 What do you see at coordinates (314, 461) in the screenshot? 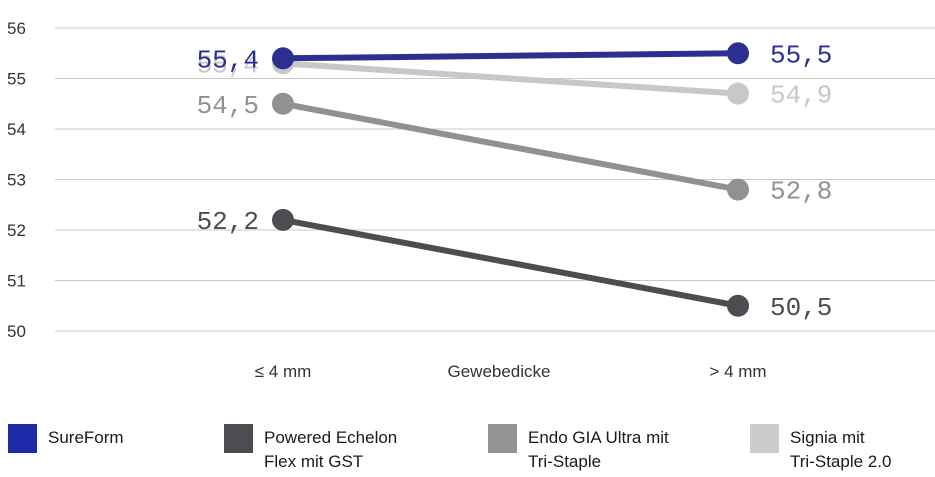
I see `legend-label-line2: Flex mit GST` at bounding box center [314, 461].